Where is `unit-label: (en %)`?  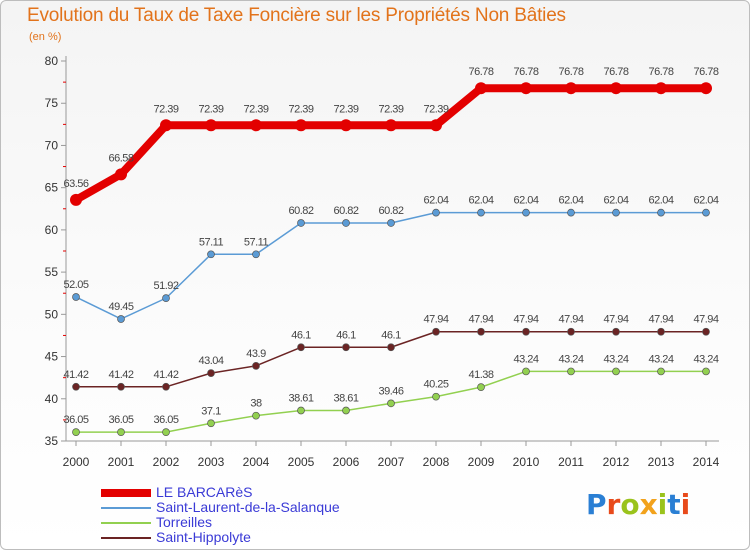
unit-label: (en %) is located at coordinates (45, 37).